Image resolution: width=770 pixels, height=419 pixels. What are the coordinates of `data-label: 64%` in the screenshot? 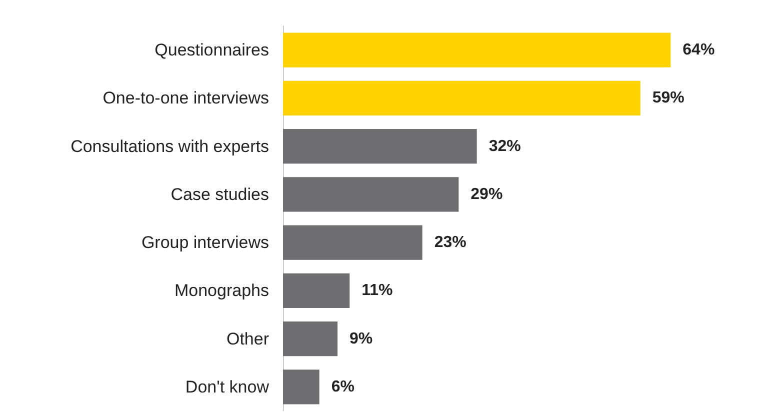 It's located at (698, 50).